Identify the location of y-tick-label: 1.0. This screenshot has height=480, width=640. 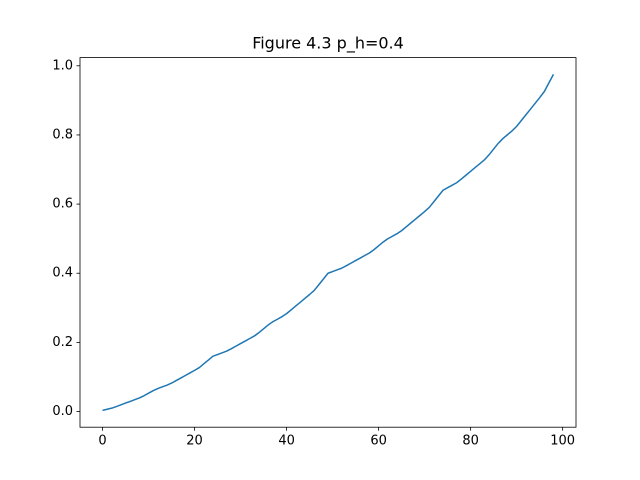
(62, 65).